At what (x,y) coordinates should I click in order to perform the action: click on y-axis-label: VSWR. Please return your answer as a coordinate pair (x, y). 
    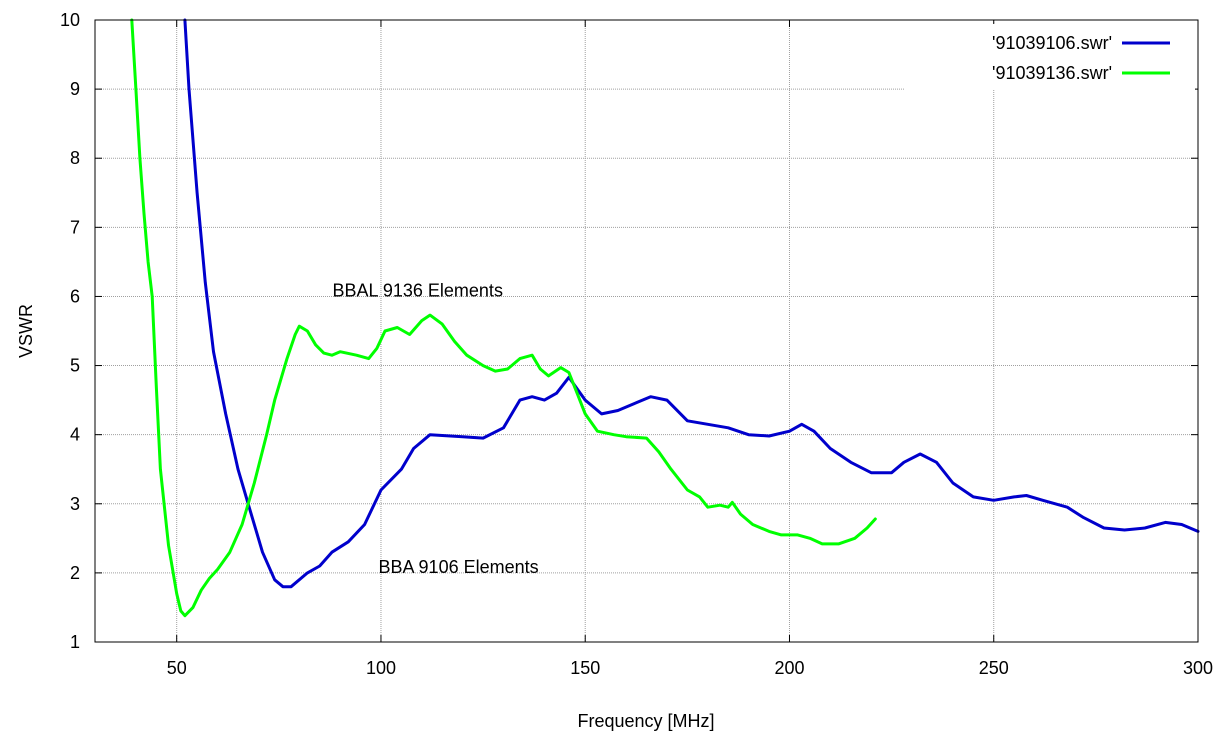
    Looking at the image, I should click on (26, 331).